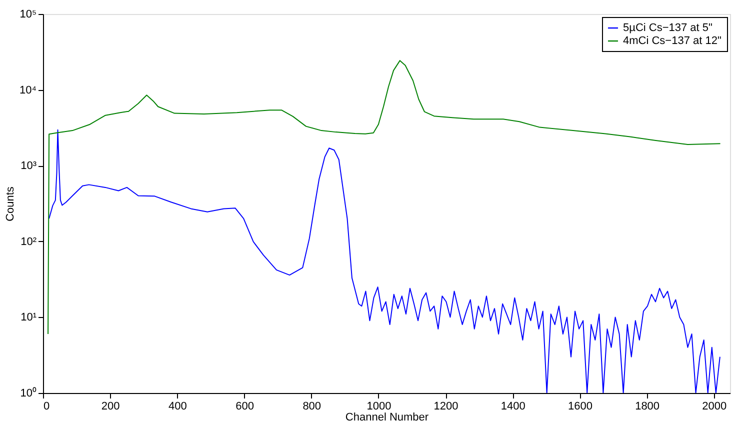 The image size is (736, 424). I want to click on x-tick-label: 1000, so click(379, 406).